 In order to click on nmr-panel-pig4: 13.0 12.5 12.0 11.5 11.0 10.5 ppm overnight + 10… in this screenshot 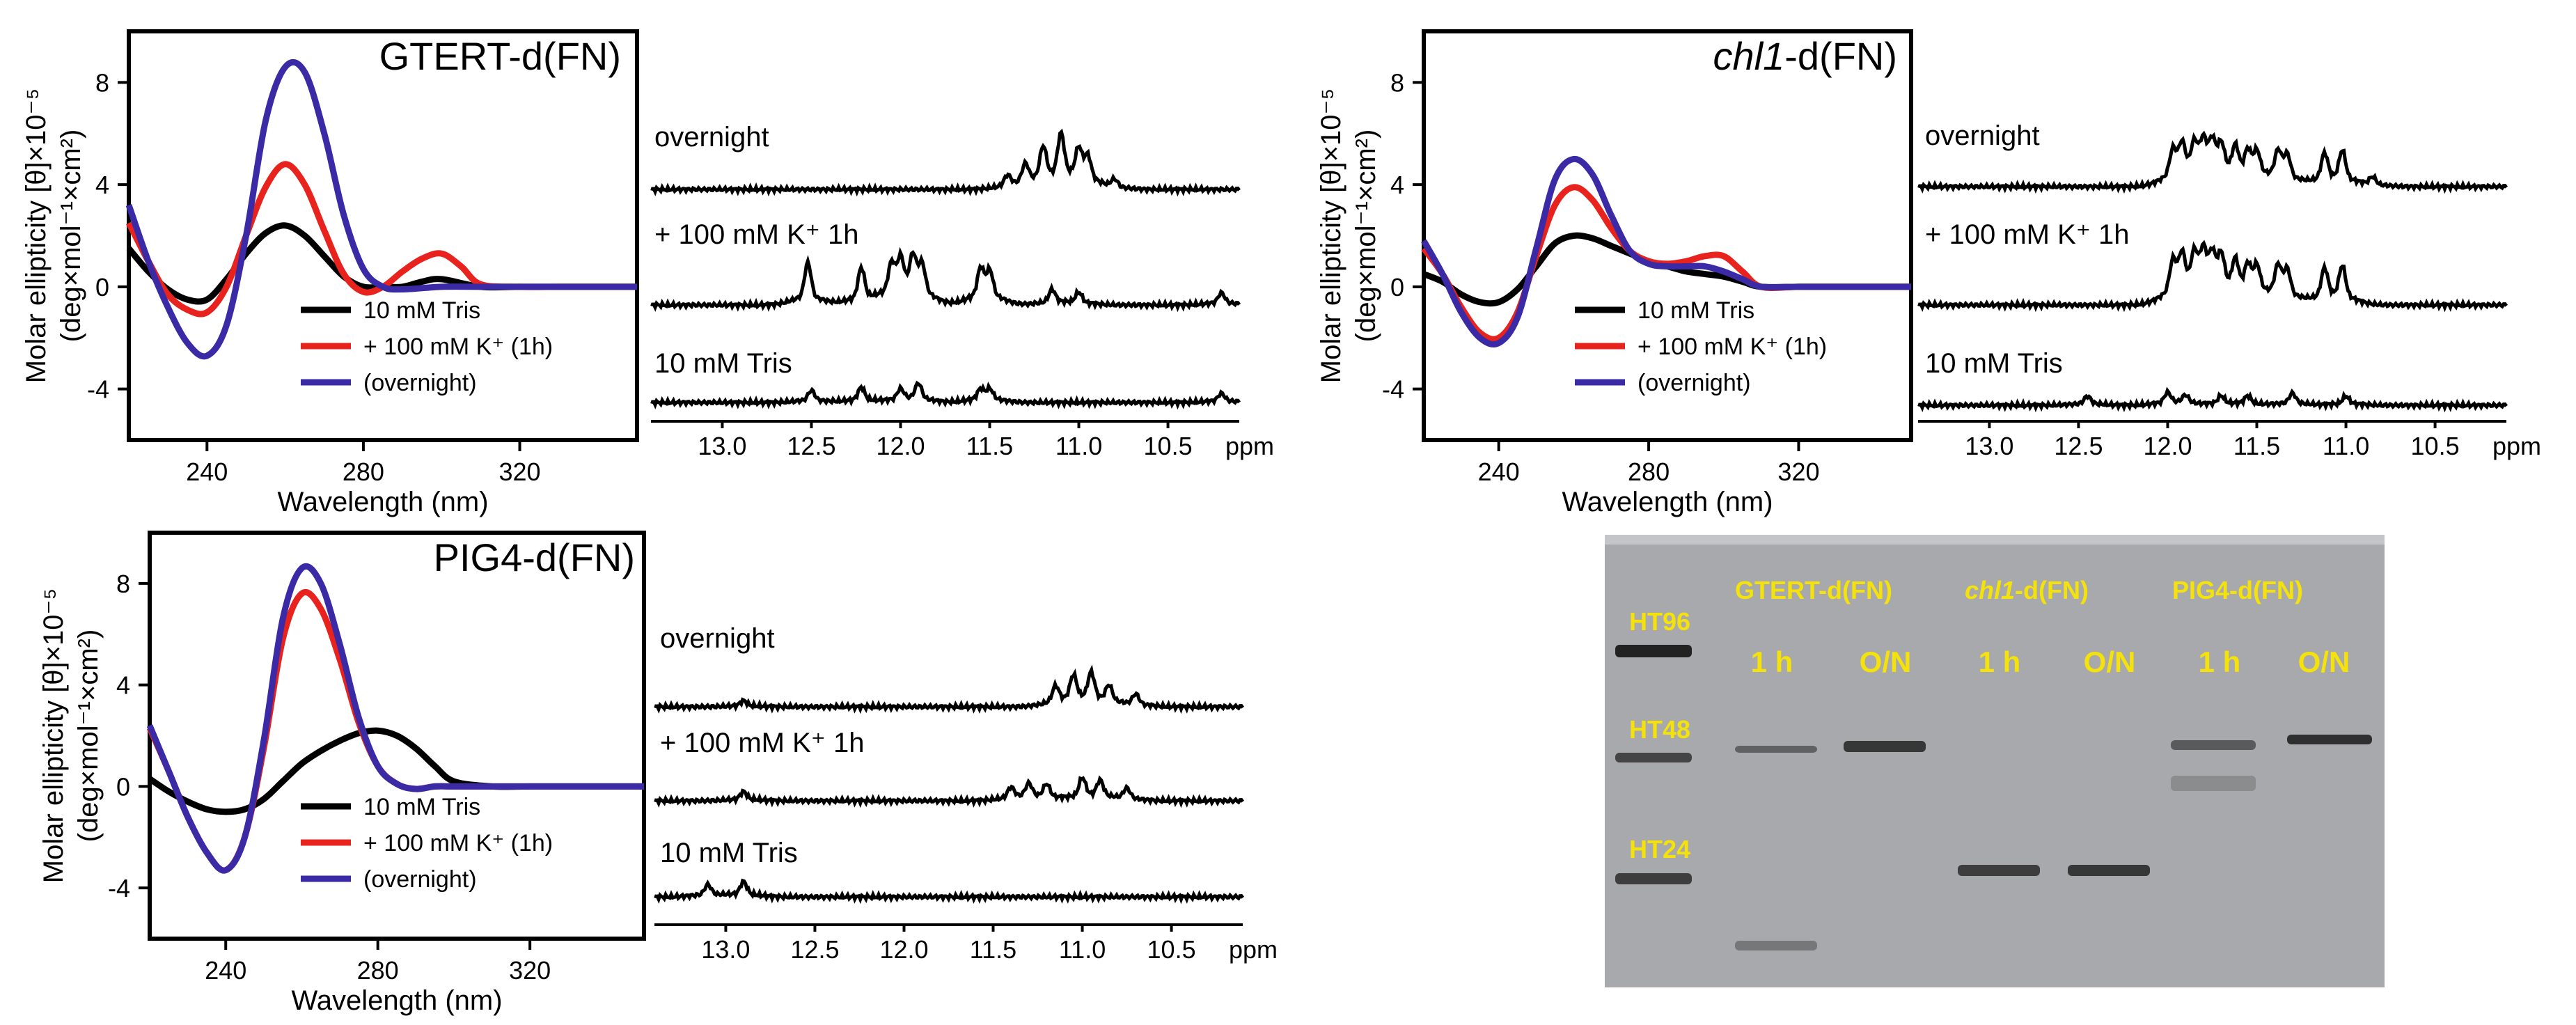, I will do `click(966, 793)`.